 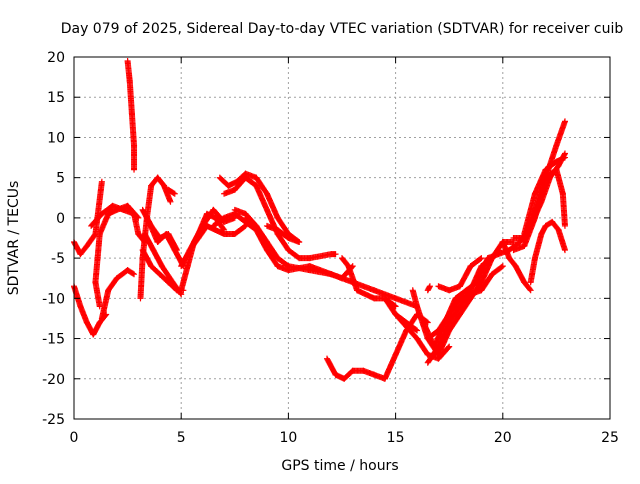 What do you see at coordinates (503, 438) in the screenshot?
I see `x-tick-label: 20` at bounding box center [503, 438].